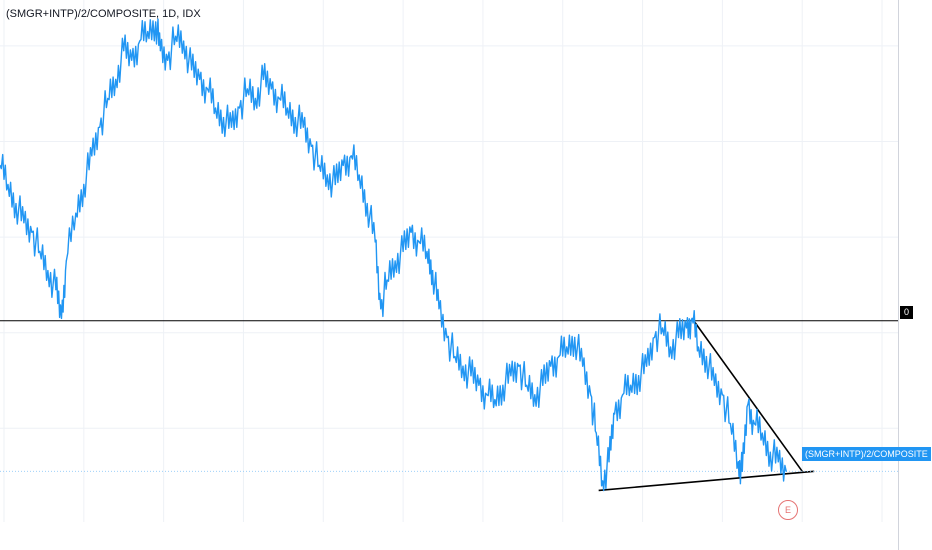  Describe the element at coordinates (907, 312) in the screenshot. I see `horizontal-line-value-badge: 0` at that location.